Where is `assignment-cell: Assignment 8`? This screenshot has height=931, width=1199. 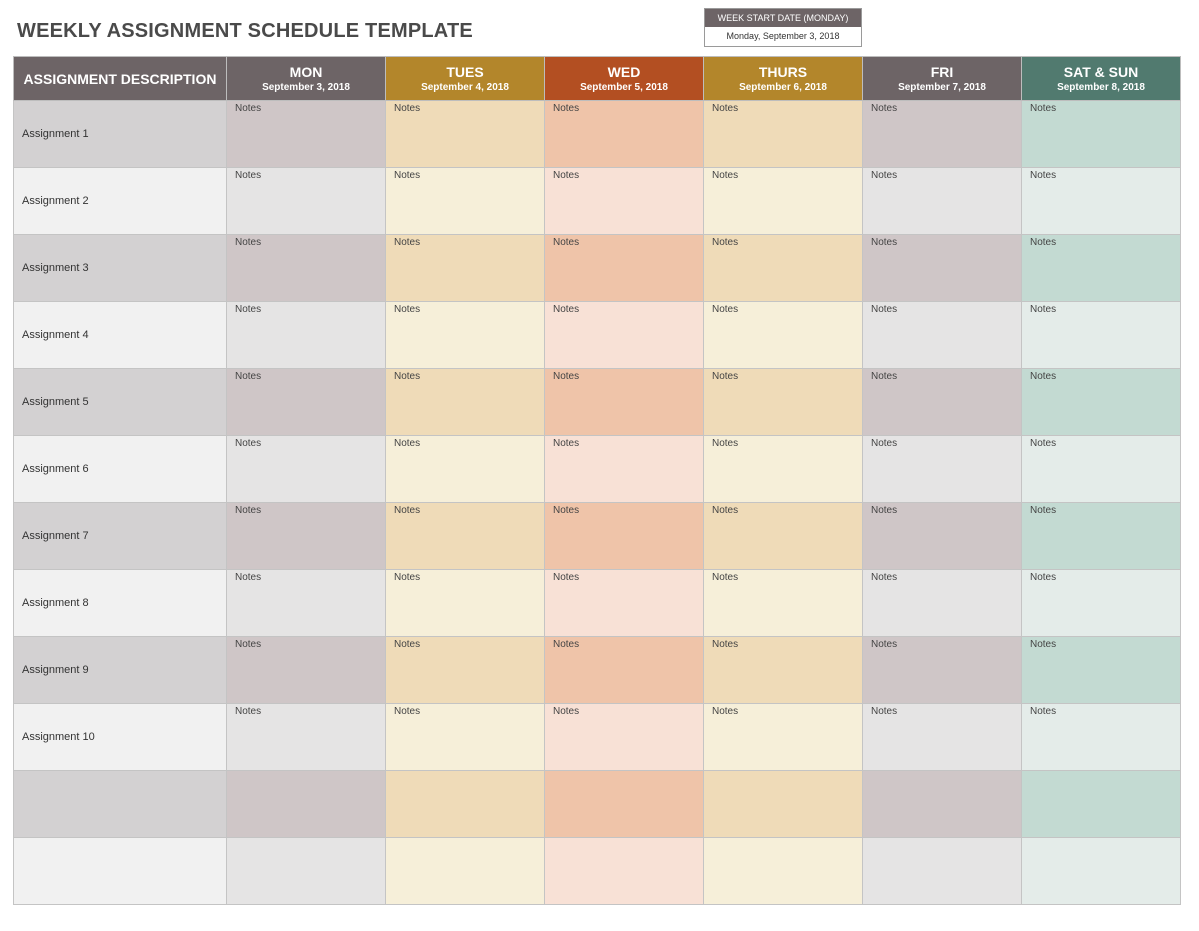 assignment-cell: Assignment 8 is located at coordinates (120, 603).